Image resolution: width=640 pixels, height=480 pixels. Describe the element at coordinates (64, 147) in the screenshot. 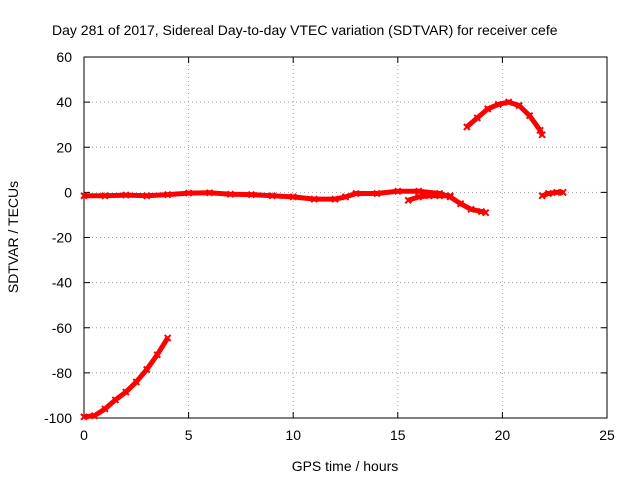

I see `y-tick-label: 20` at that location.